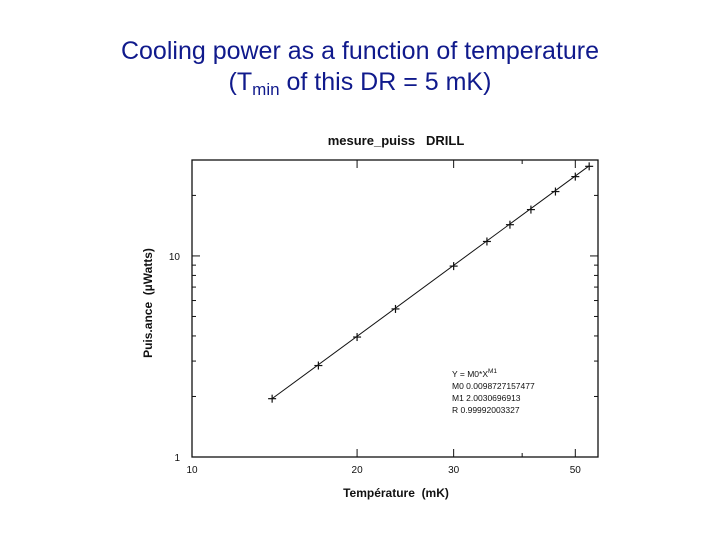 This screenshot has width=720, height=540. What do you see at coordinates (396, 140) in the screenshot?
I see `chart-title: mesure_puiss DRILL` at bounding box center [396, 140].